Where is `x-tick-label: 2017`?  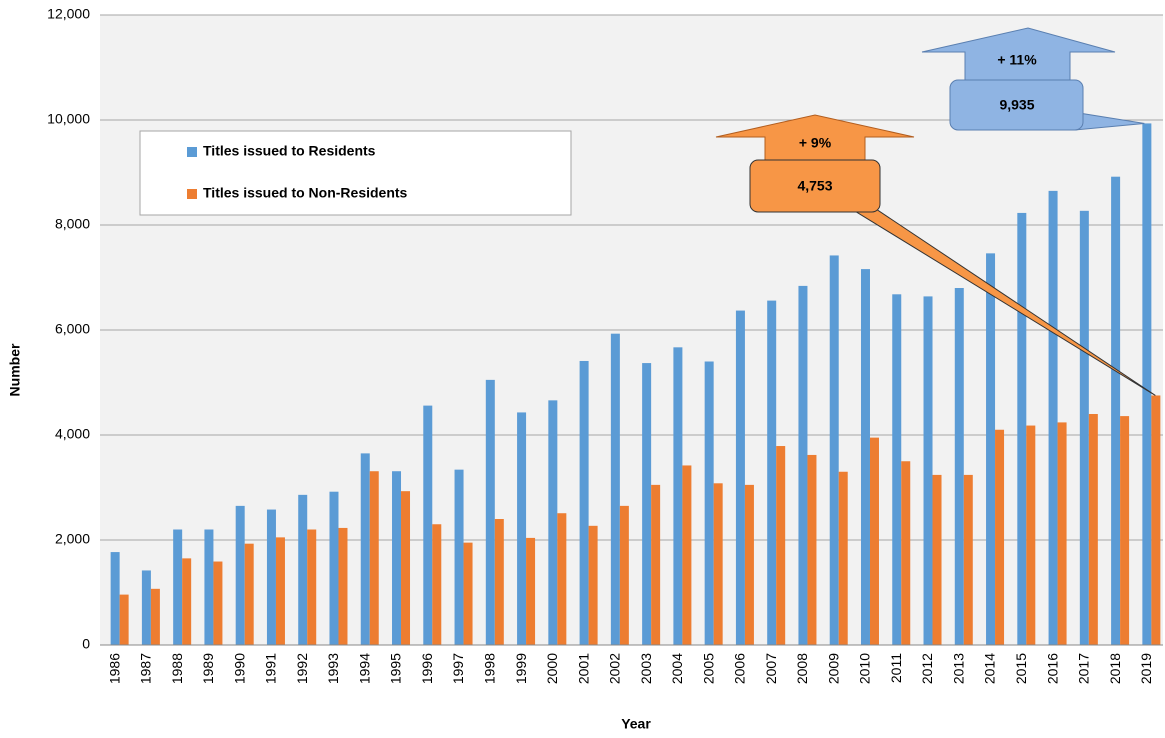 x-tick-label: 2017 is located at coordinates (1084, 668).